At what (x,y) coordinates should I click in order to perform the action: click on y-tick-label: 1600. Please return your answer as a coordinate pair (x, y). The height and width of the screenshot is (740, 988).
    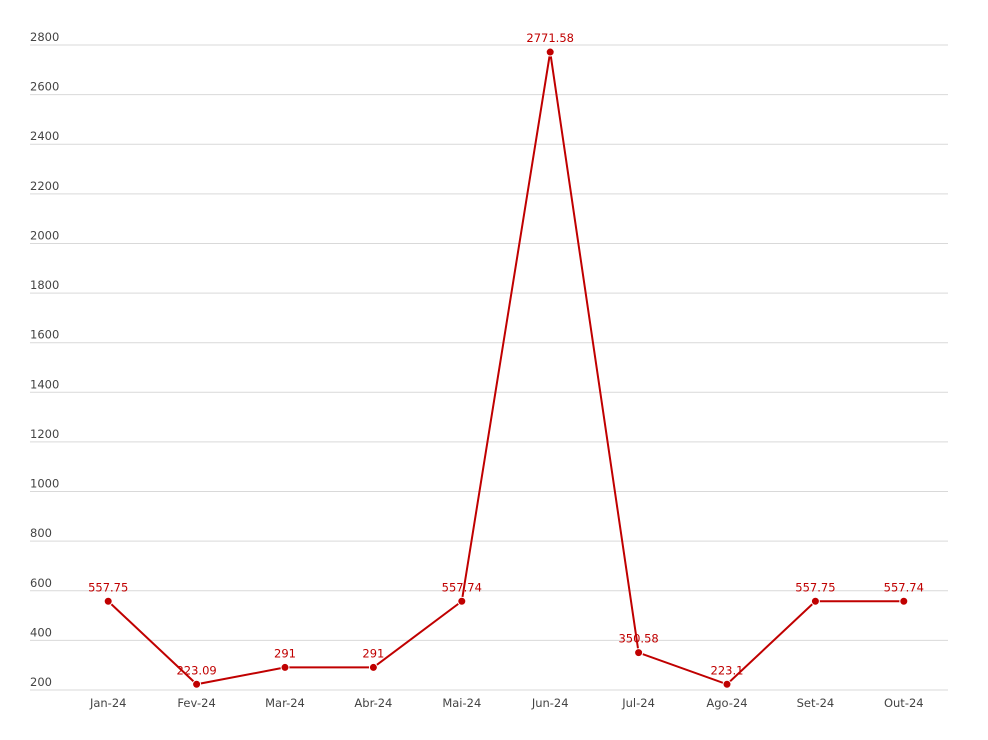
    Looking at the image, I should click on (44, 335).